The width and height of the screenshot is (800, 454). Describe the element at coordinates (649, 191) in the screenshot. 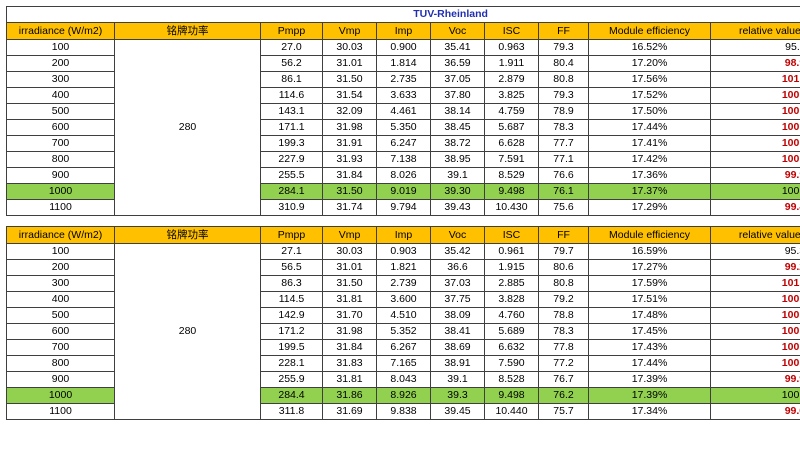

I see `cell-efficiency: 17.37%` at that location.